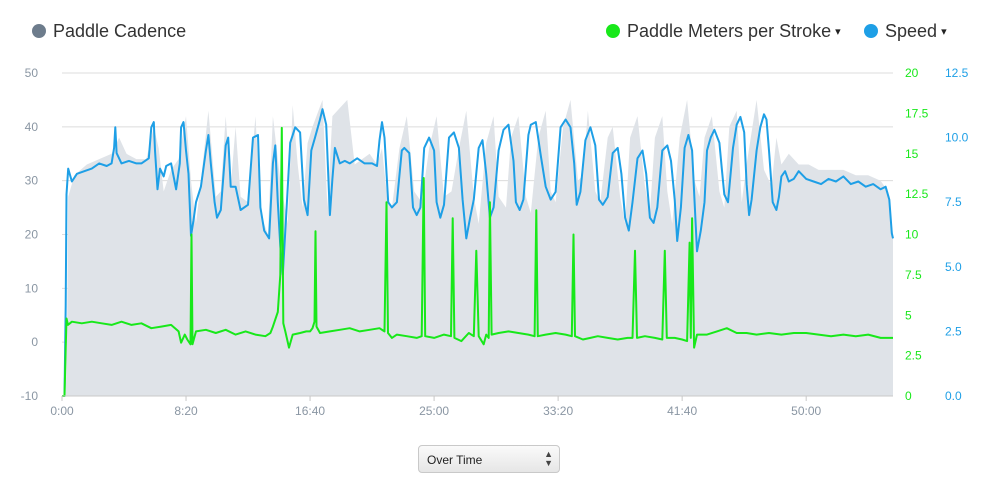 The image size is (1000, 489). I want to click on cadence-axis-tick: 40, so click(32, 127).